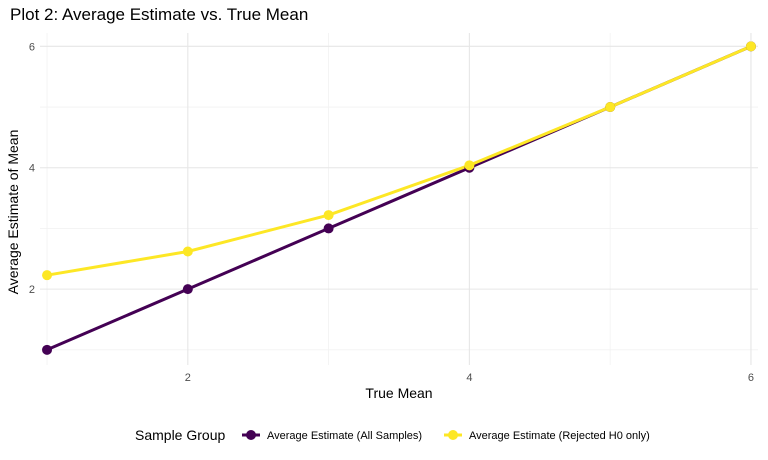 This screenshot has width=768, height=460. Describe the element at coordinates (559, 436) in the screenshot. I see `legend-label: Average Estimate (Rejected H0 only)` at that location.